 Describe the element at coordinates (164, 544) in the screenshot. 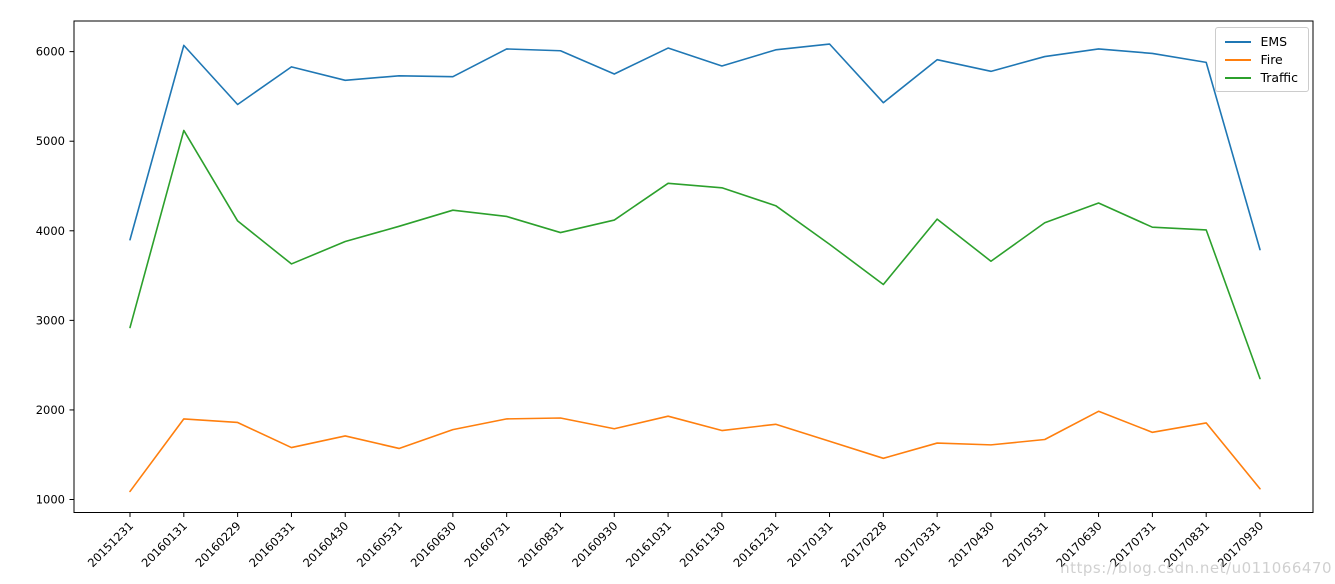

I see `svg-text: 20160131` at that location.